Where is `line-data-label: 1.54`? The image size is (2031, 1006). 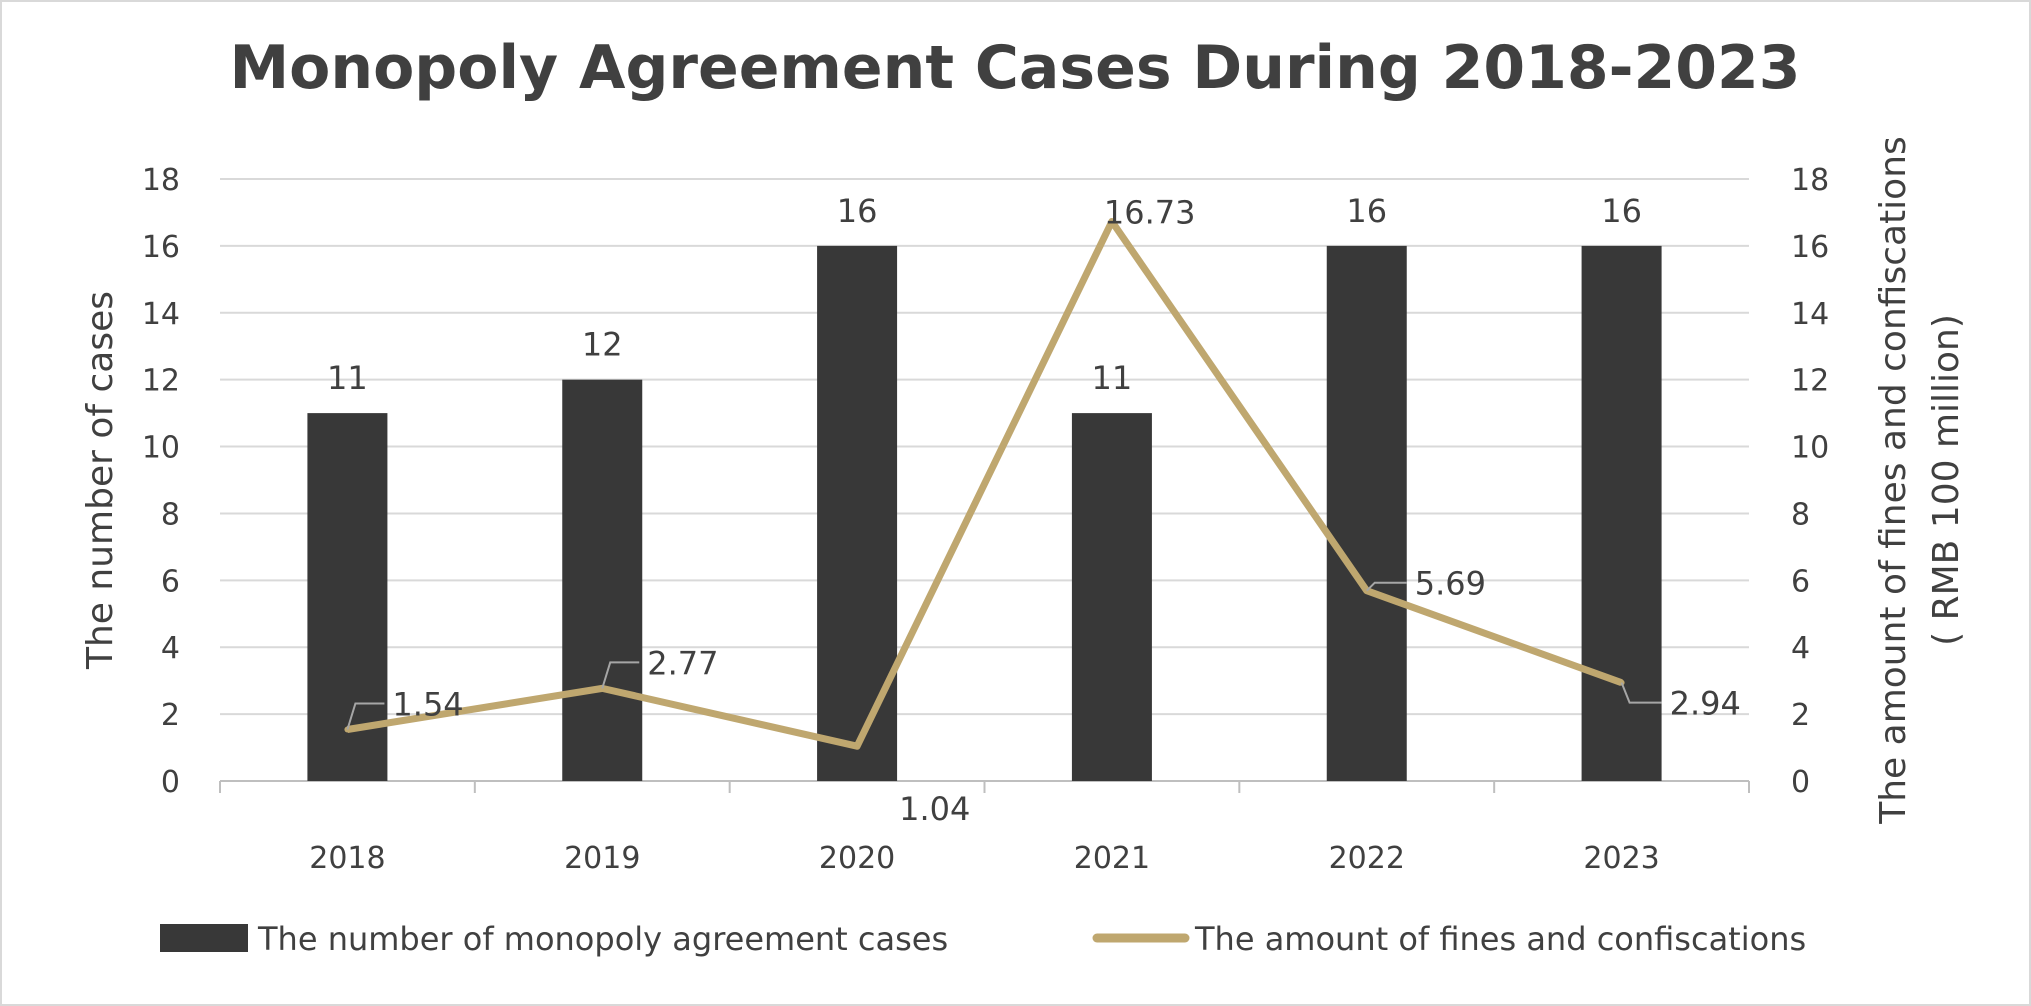
line-data-label: 1.54 is located at coordinates (427, 704).